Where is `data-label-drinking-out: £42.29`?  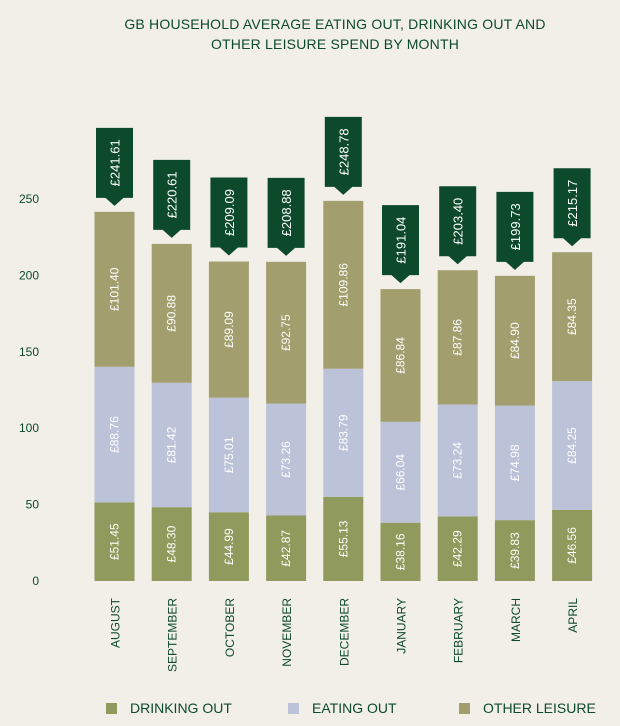 data-label-drinking-out: £42.29 is located at coordinates (458, 548).